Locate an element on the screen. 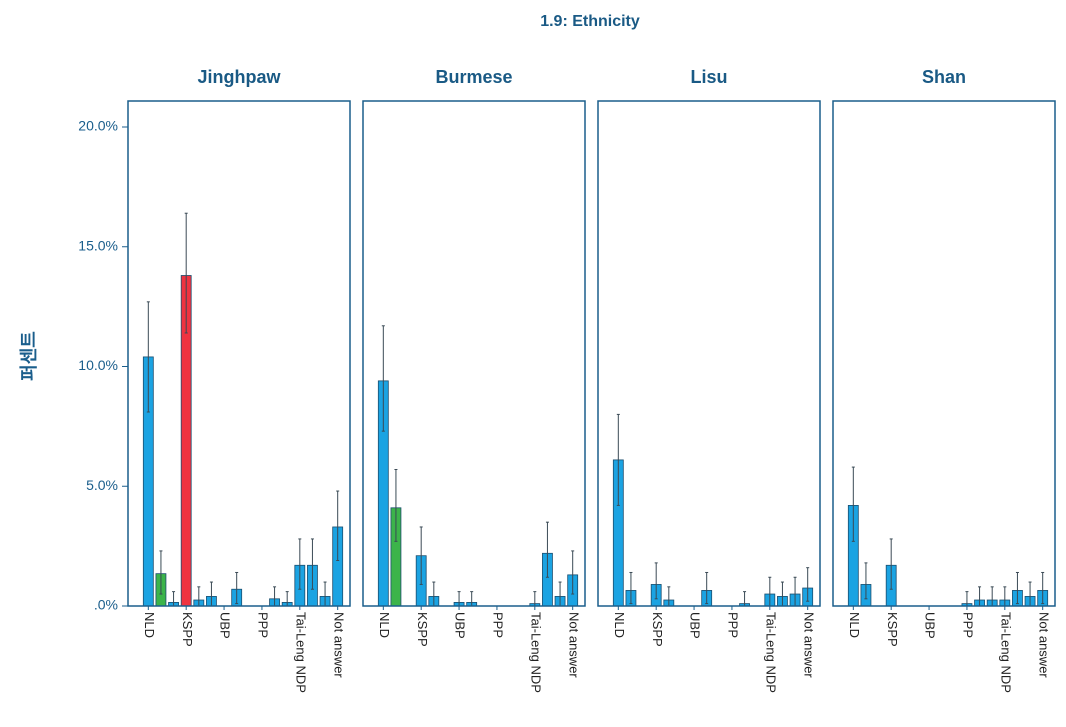 This screenshot has height=727, width=1066. panel-title: Lisu is located at coordinates (708, 77).